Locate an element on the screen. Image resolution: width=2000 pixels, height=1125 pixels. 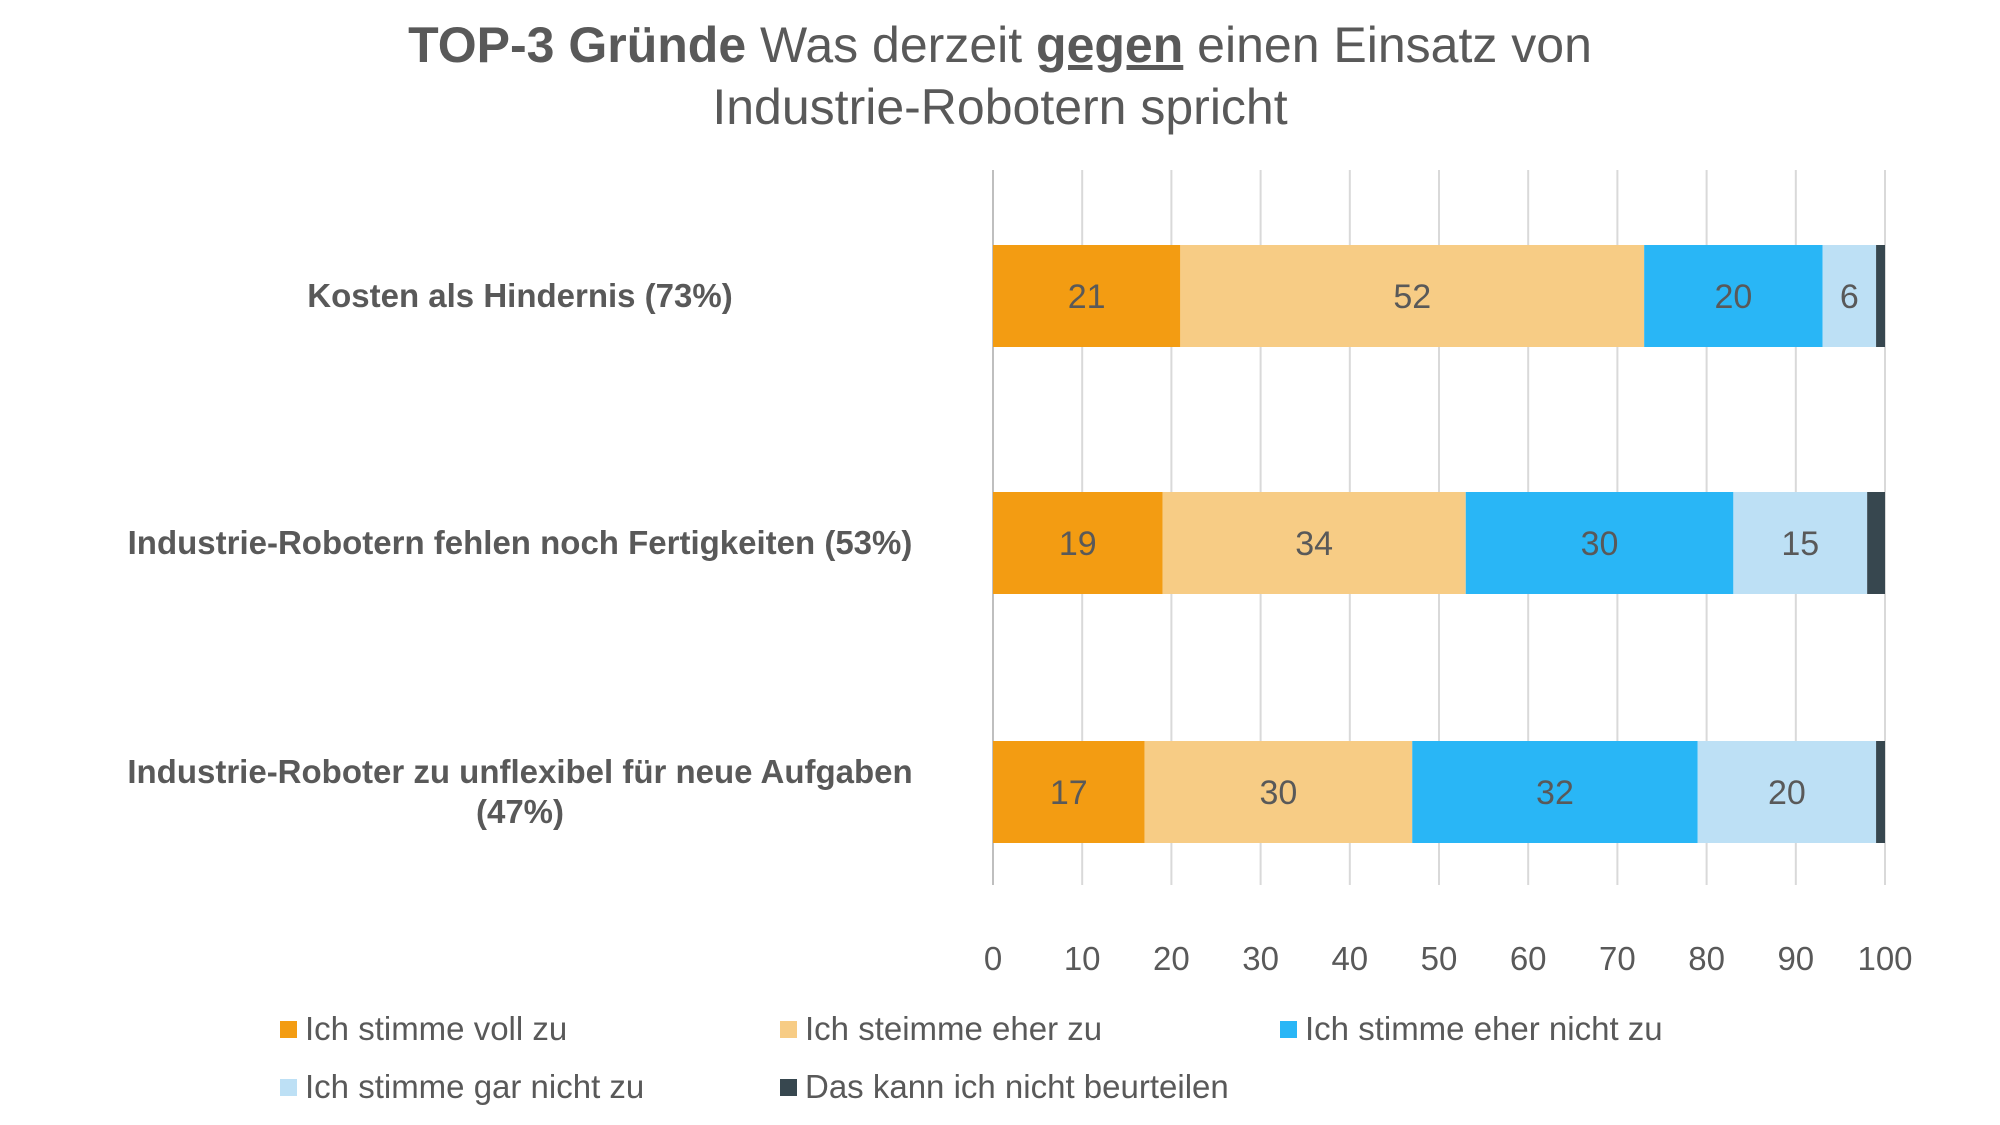
bar-segment-row3-series1 is located at coordinates (1069, 792).